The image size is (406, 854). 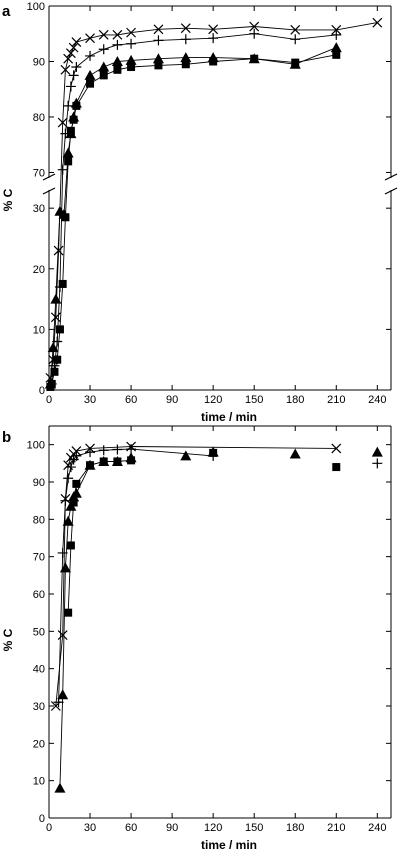 I want to click on panel-b-series-0-point, so click(x=336, y=448).